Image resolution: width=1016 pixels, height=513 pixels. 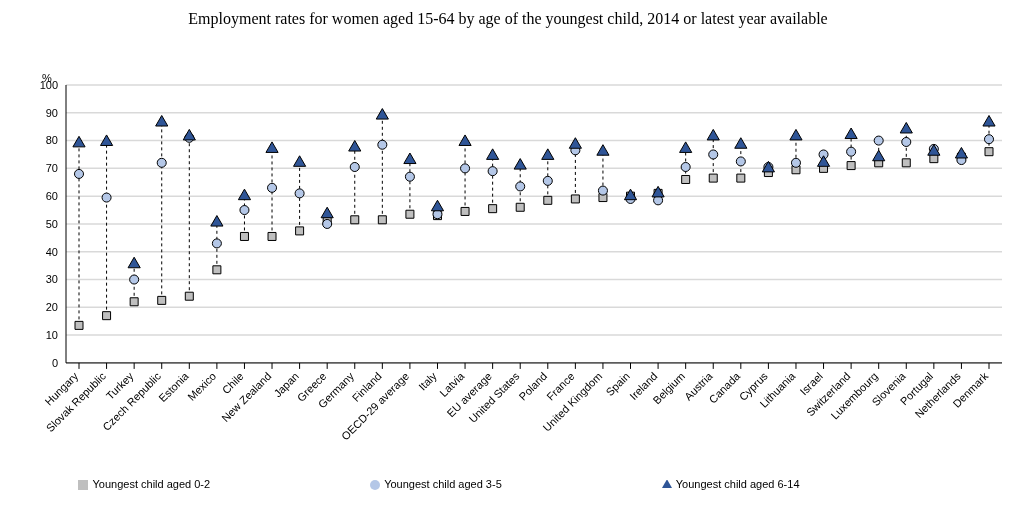 I want to click on y-tick-label: 0, so click(x=54, y=362).